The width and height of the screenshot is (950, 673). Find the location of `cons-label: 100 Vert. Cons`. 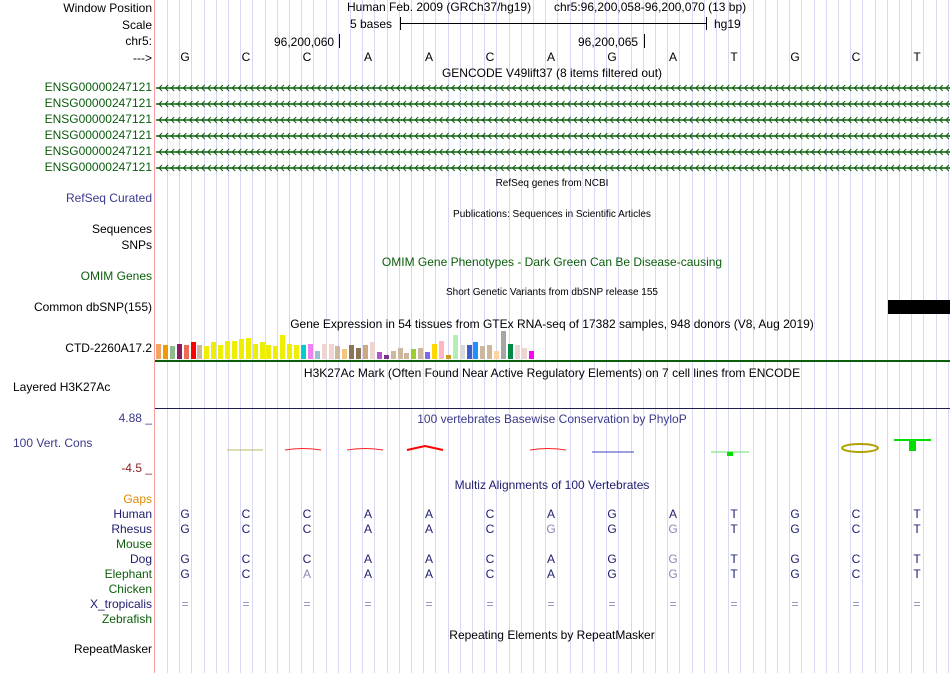

cons-label: 100 Vert. Cons is located at coordinates (53, 443).